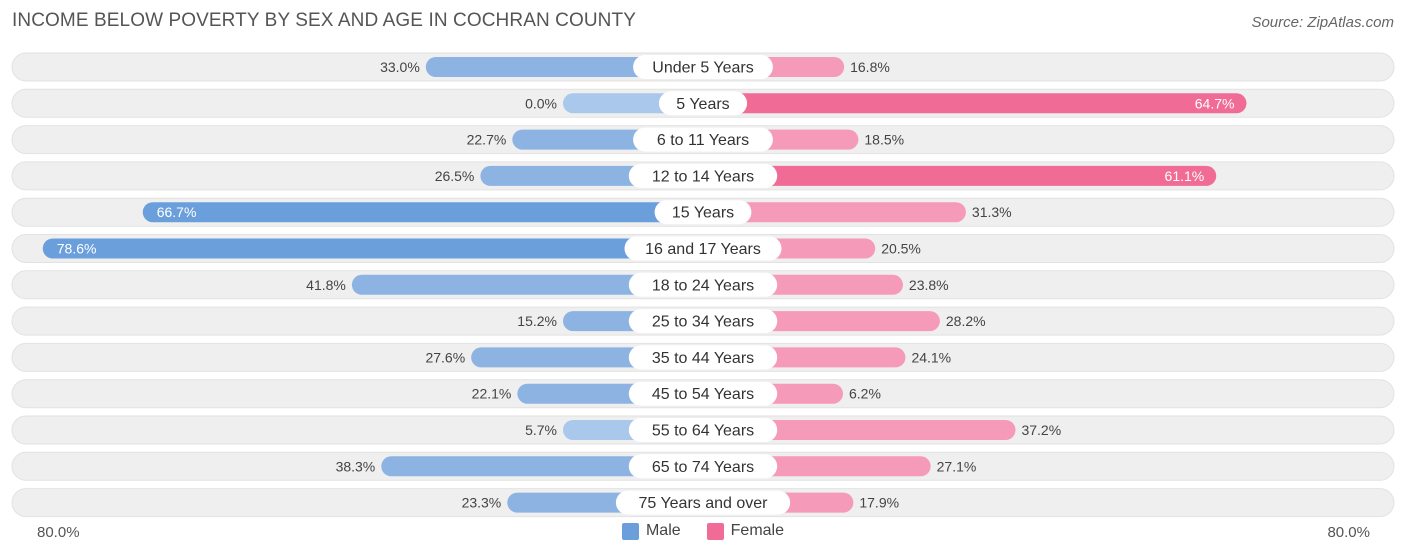  What do you see at coordinates (879, 503) in the screenshot?
I see `value-label-female: 17.9%` at bounding box center [879, 503].